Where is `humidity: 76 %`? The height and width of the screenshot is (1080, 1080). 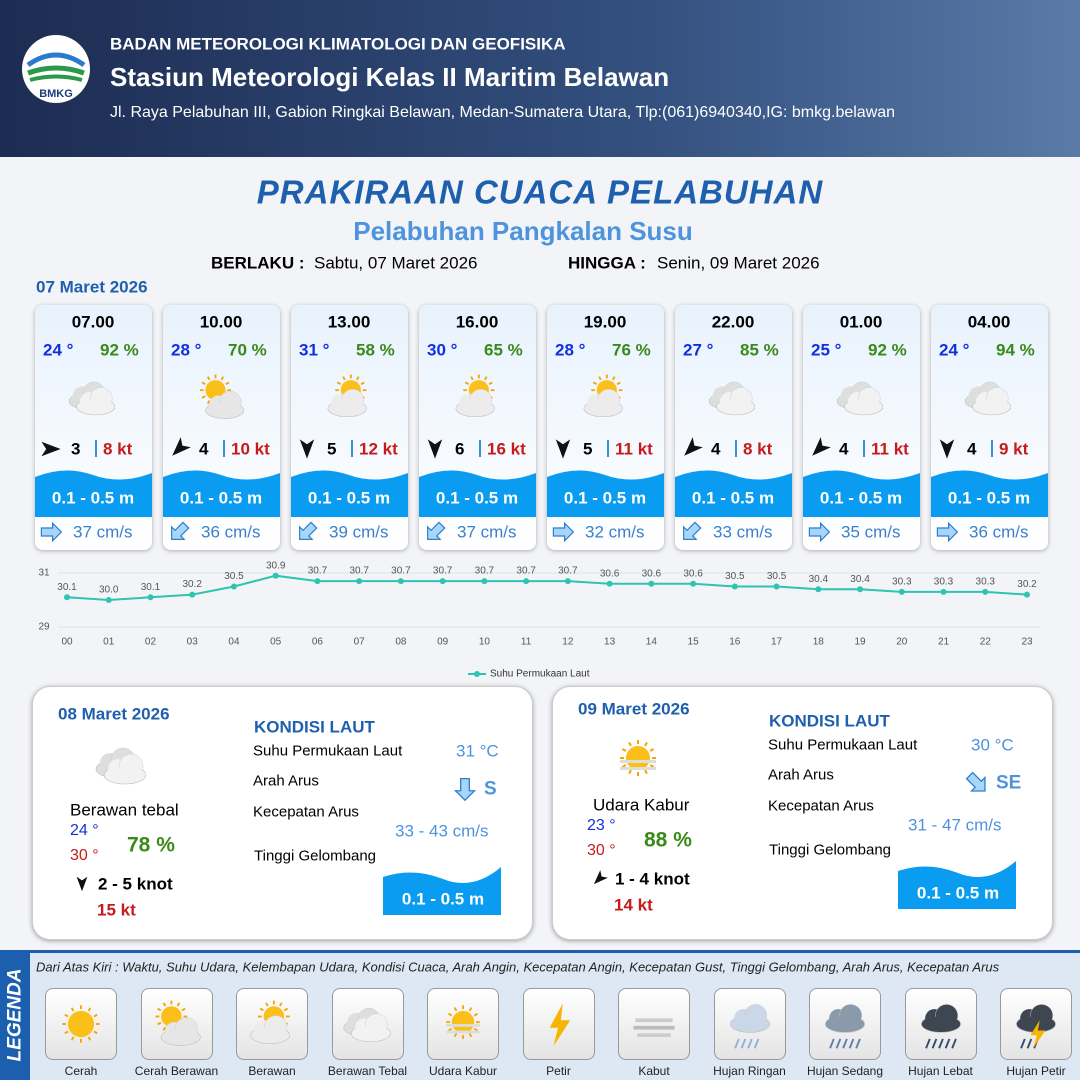 humidity: 76 % is located at coordinates (631, 350).